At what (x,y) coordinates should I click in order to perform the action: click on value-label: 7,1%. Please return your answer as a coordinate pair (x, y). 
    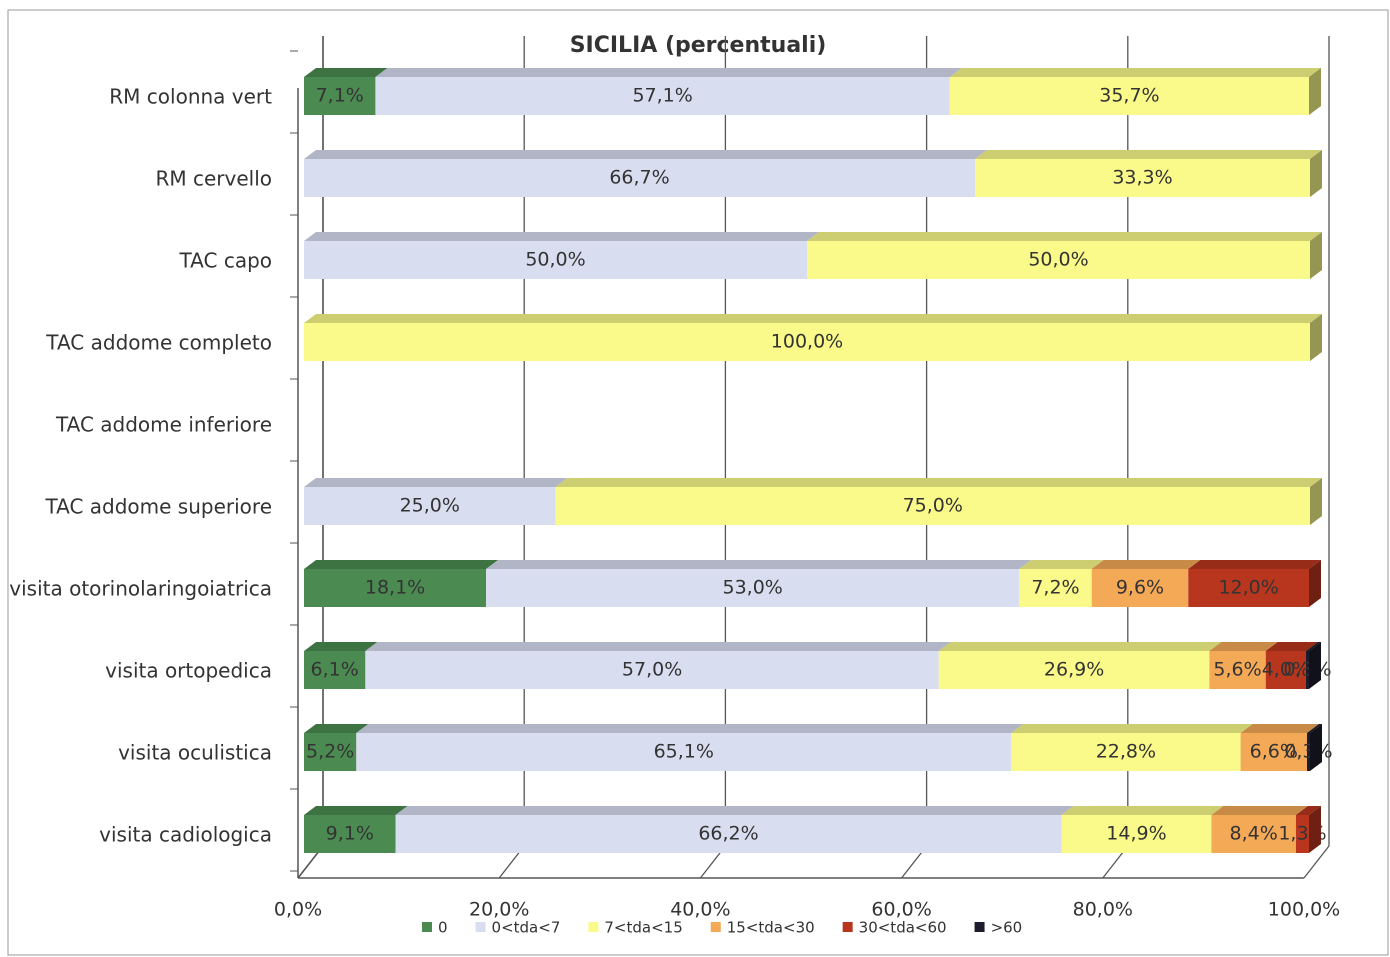
    Looking at the image, I should click on (340, 96).